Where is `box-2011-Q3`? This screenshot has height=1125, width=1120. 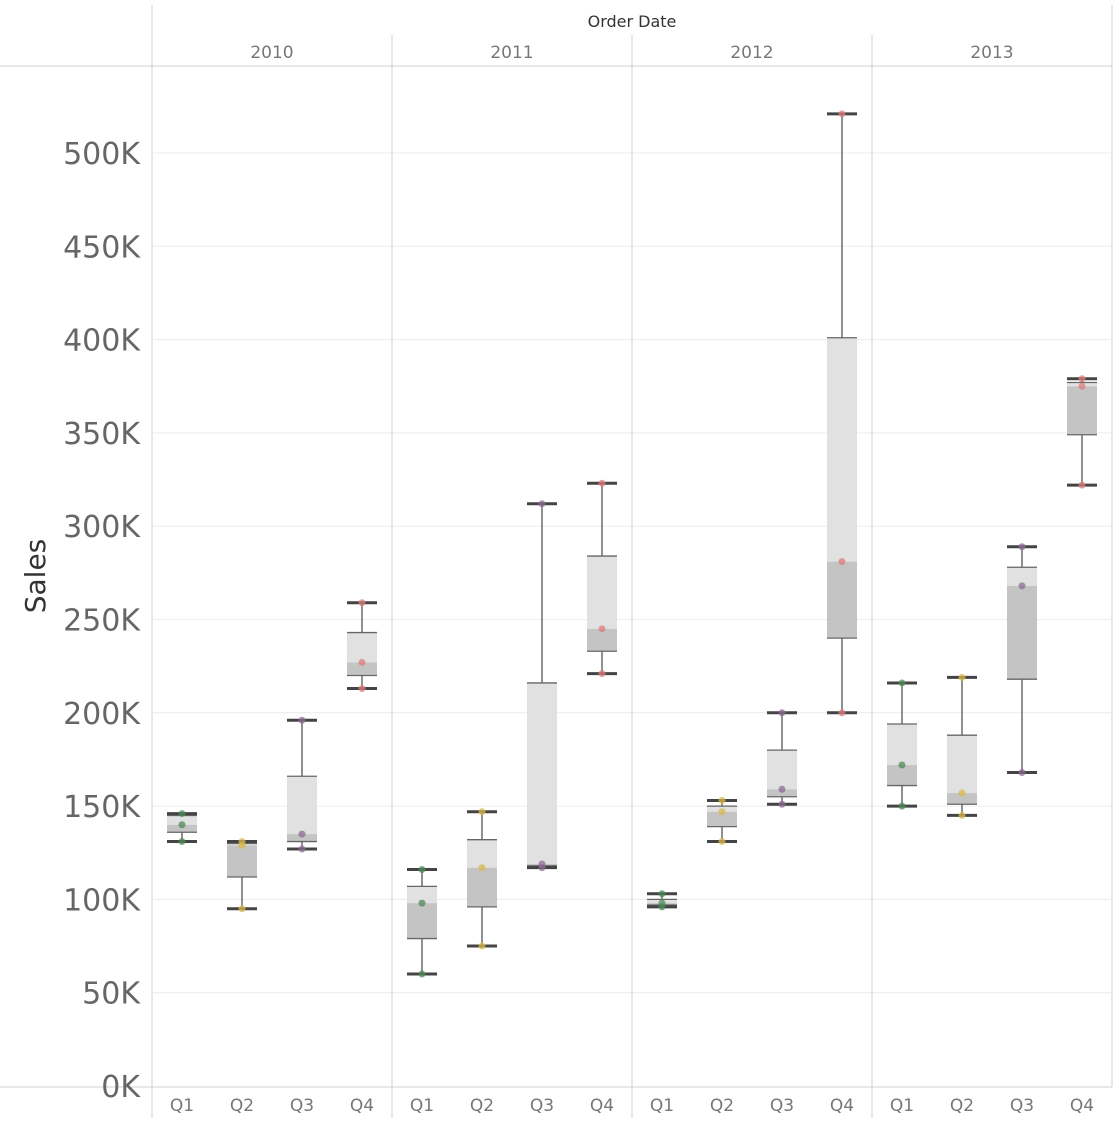 box-2011-Q3 is located at coordinates (542, 686).